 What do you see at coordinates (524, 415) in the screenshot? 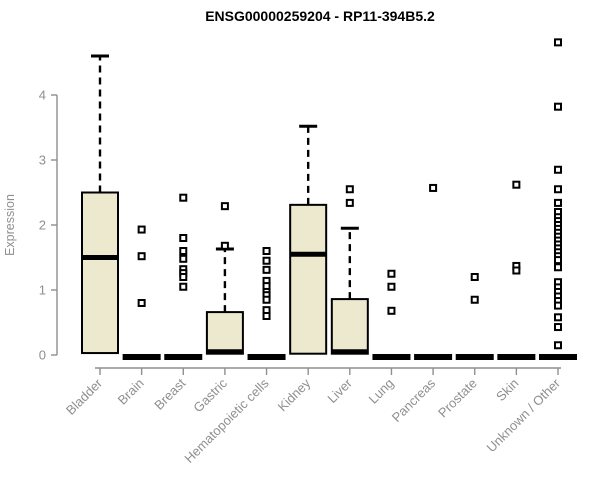
I see `x-tick-label-unknown-other: Unknown / Other` at bounding box center [524, 415].